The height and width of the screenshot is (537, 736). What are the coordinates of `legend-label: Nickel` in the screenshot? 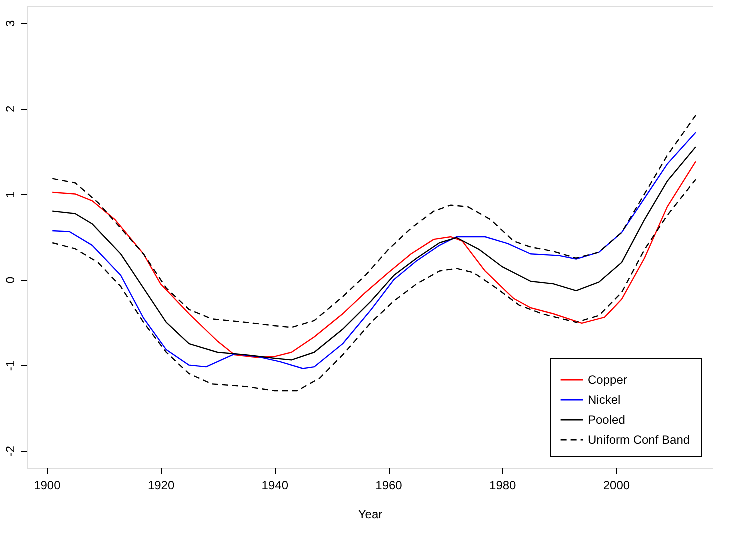 It's located at (604, 400).